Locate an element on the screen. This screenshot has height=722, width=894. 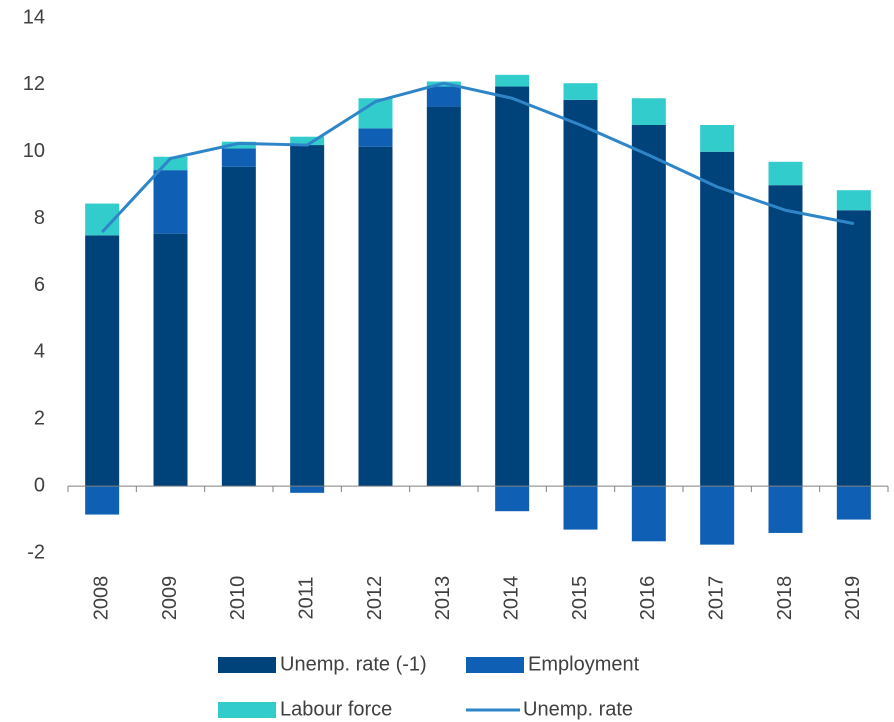
x-tick-label: 2011 is located at coordinates (306, 597).